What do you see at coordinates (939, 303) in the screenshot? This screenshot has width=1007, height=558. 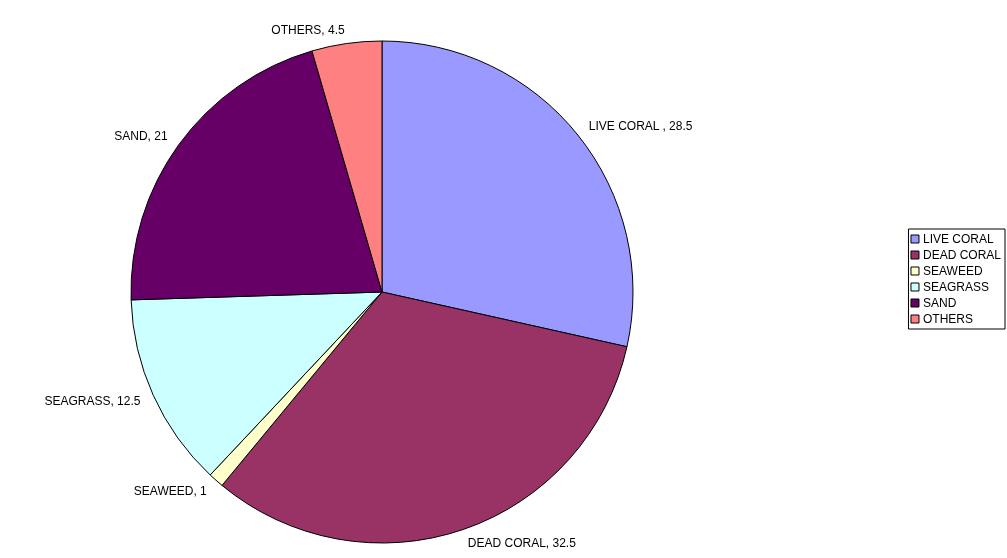 I see `legend-label: SAND` at bounding box center [939, 303].